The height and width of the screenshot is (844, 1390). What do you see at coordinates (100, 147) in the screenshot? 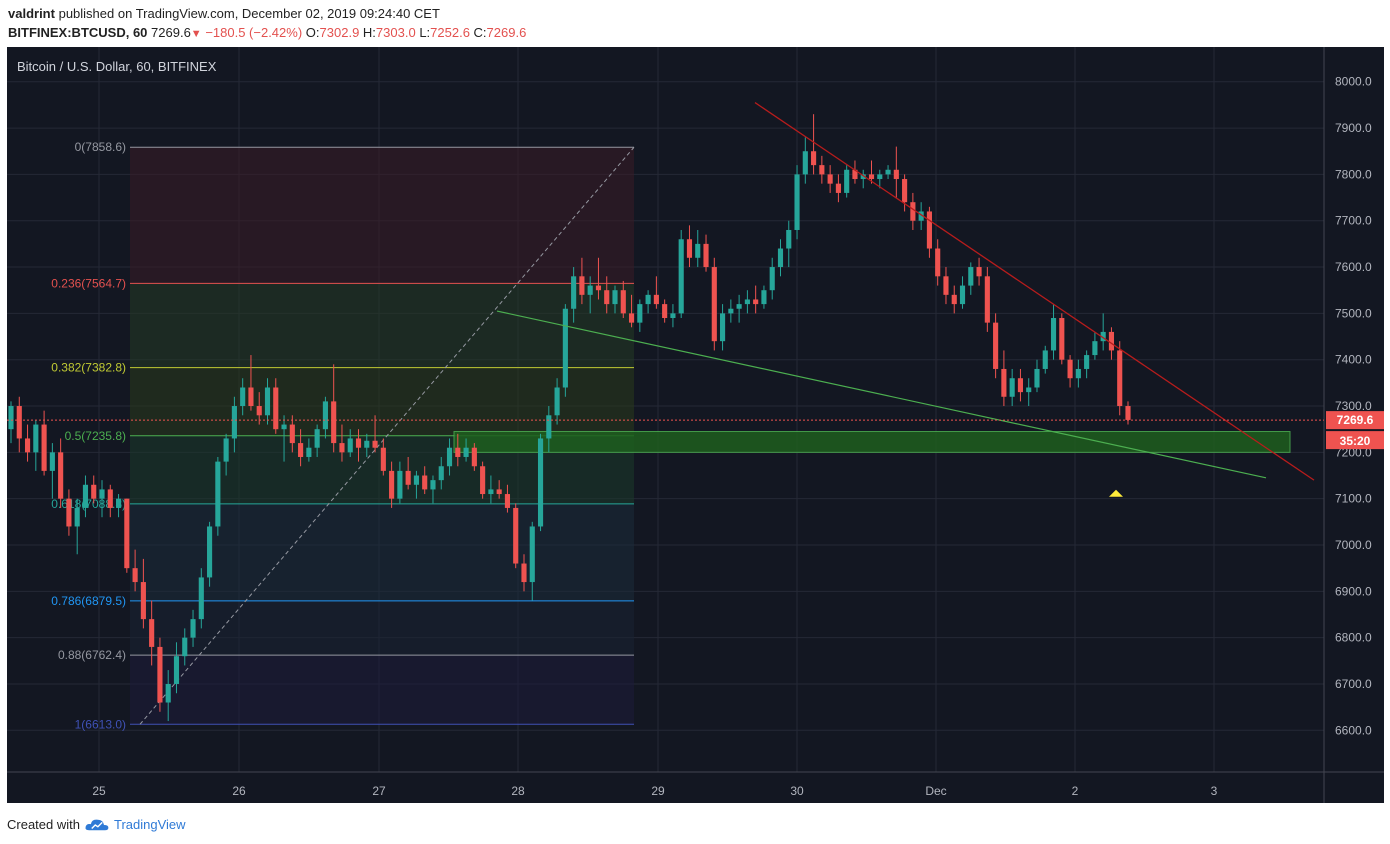
I see `fib-level-label: 0(7858.6)` at bounding box center [100, 147].